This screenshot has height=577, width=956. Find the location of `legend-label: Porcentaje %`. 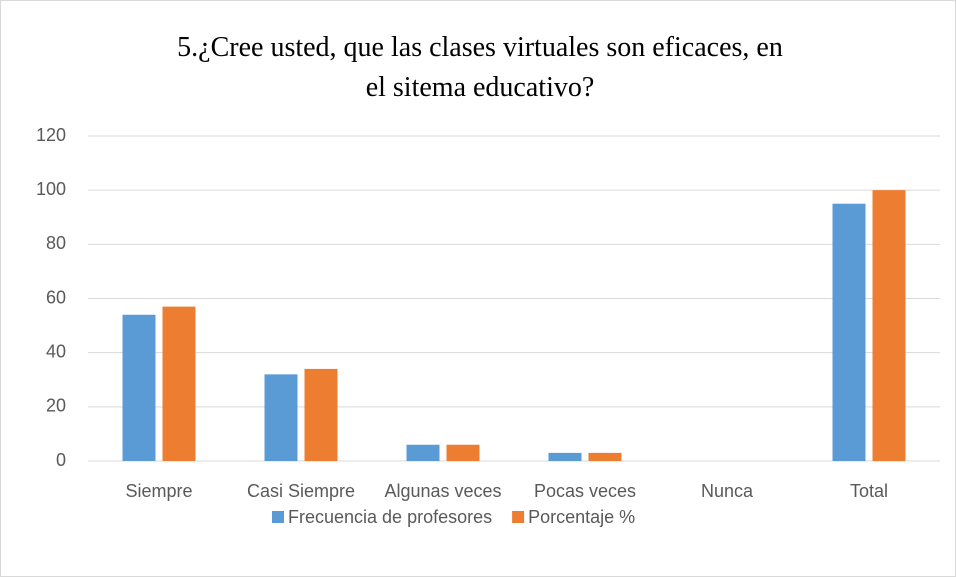

legend-label: Porcentaje % is located at coordinates (581, 517).